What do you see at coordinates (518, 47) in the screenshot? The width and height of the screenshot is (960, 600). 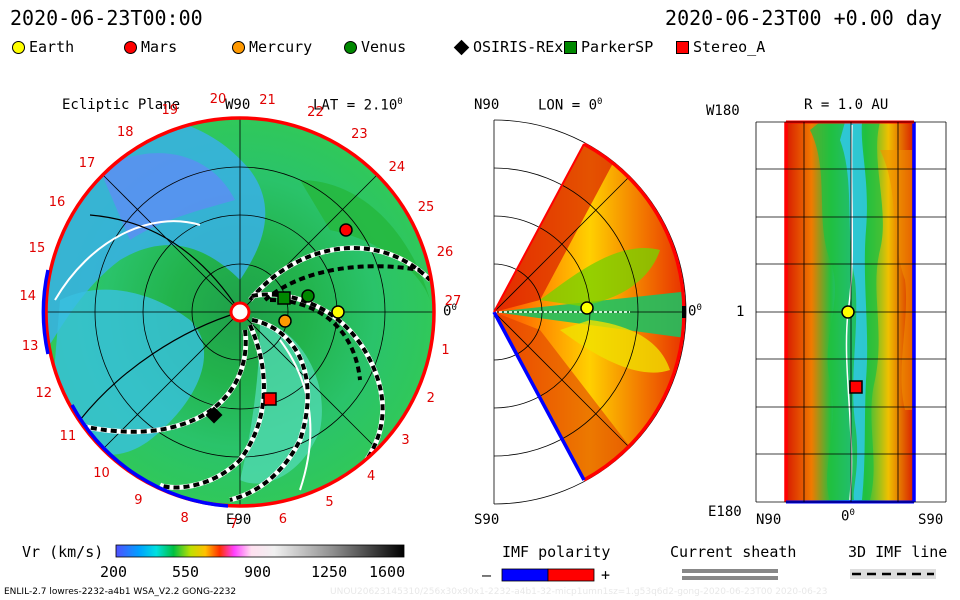 I see `legend-label: OSIRIS-REx` at bounding box center [518, 47].